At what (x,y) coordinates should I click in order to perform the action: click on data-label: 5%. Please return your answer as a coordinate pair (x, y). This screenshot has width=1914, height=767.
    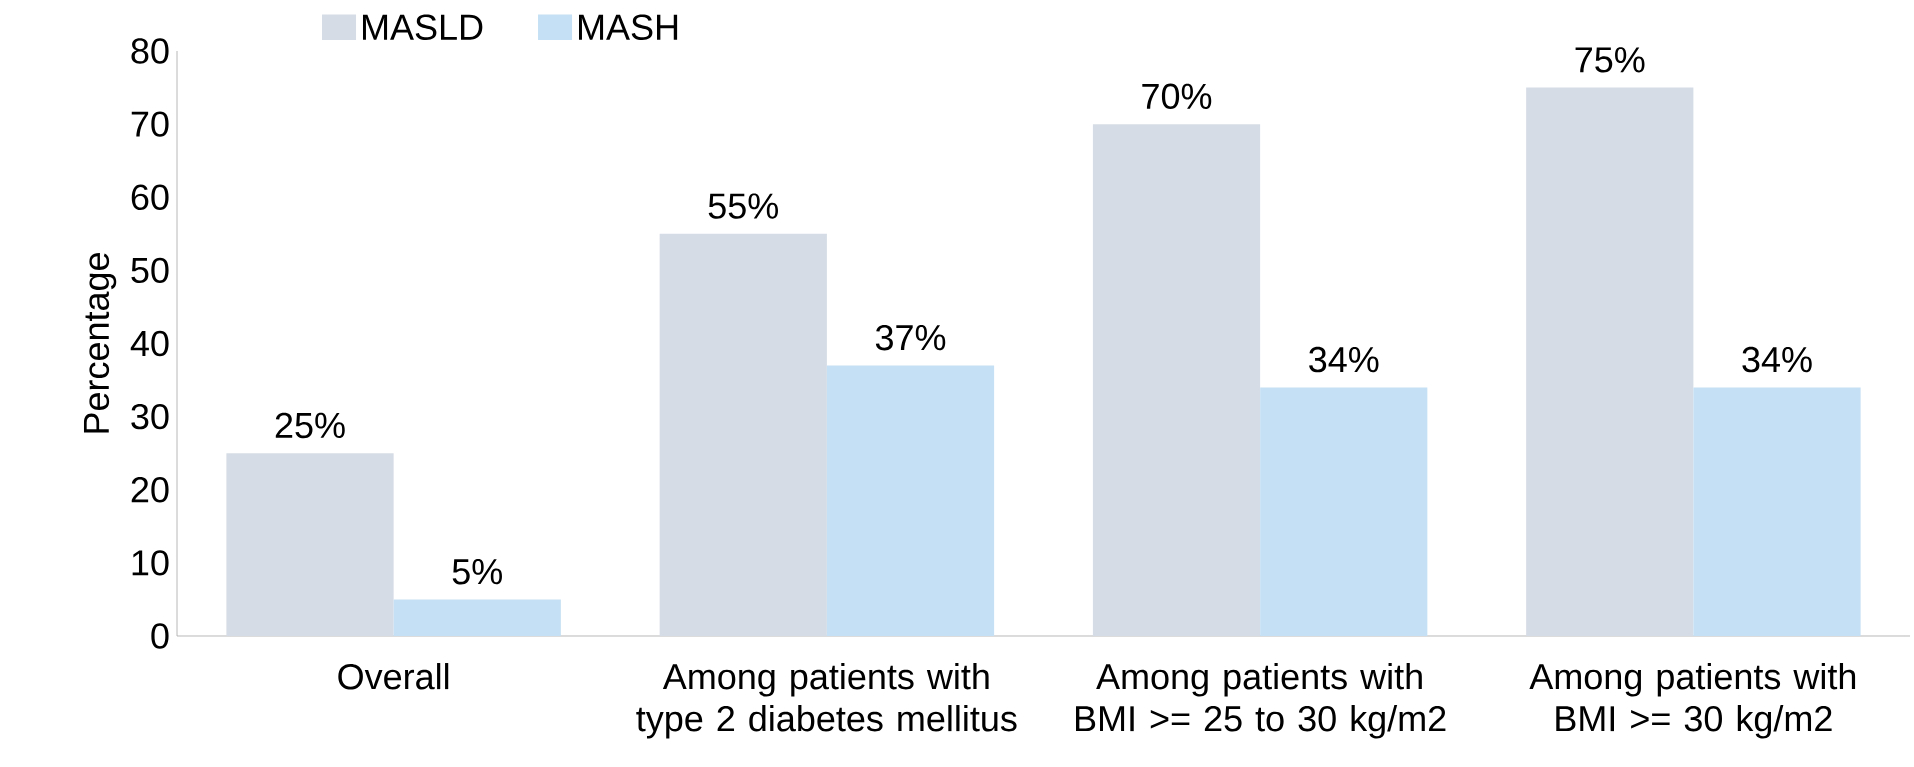
    Looking at the image, I should click on (477, 572).